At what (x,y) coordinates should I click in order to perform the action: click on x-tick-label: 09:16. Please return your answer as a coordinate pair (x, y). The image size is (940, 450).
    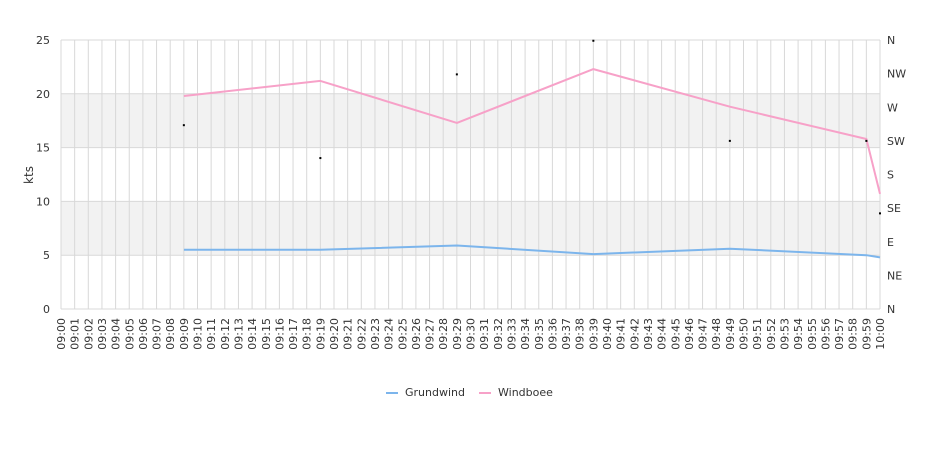
    Looking at the image, I should click on (279, 334).